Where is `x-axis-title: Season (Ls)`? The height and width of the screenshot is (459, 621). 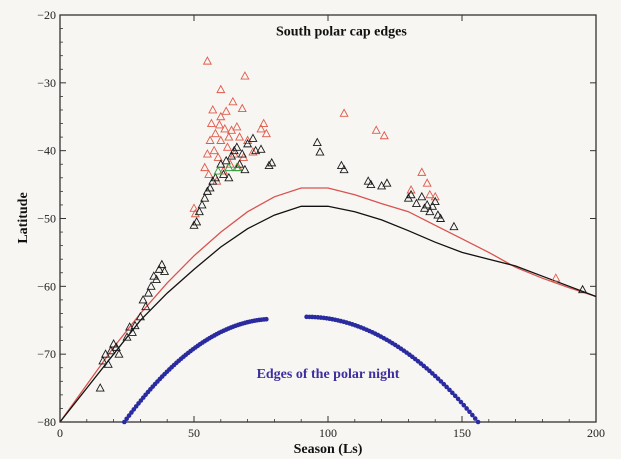 x-axis-title: Season (Ls) is located at coordinates (328, 449).